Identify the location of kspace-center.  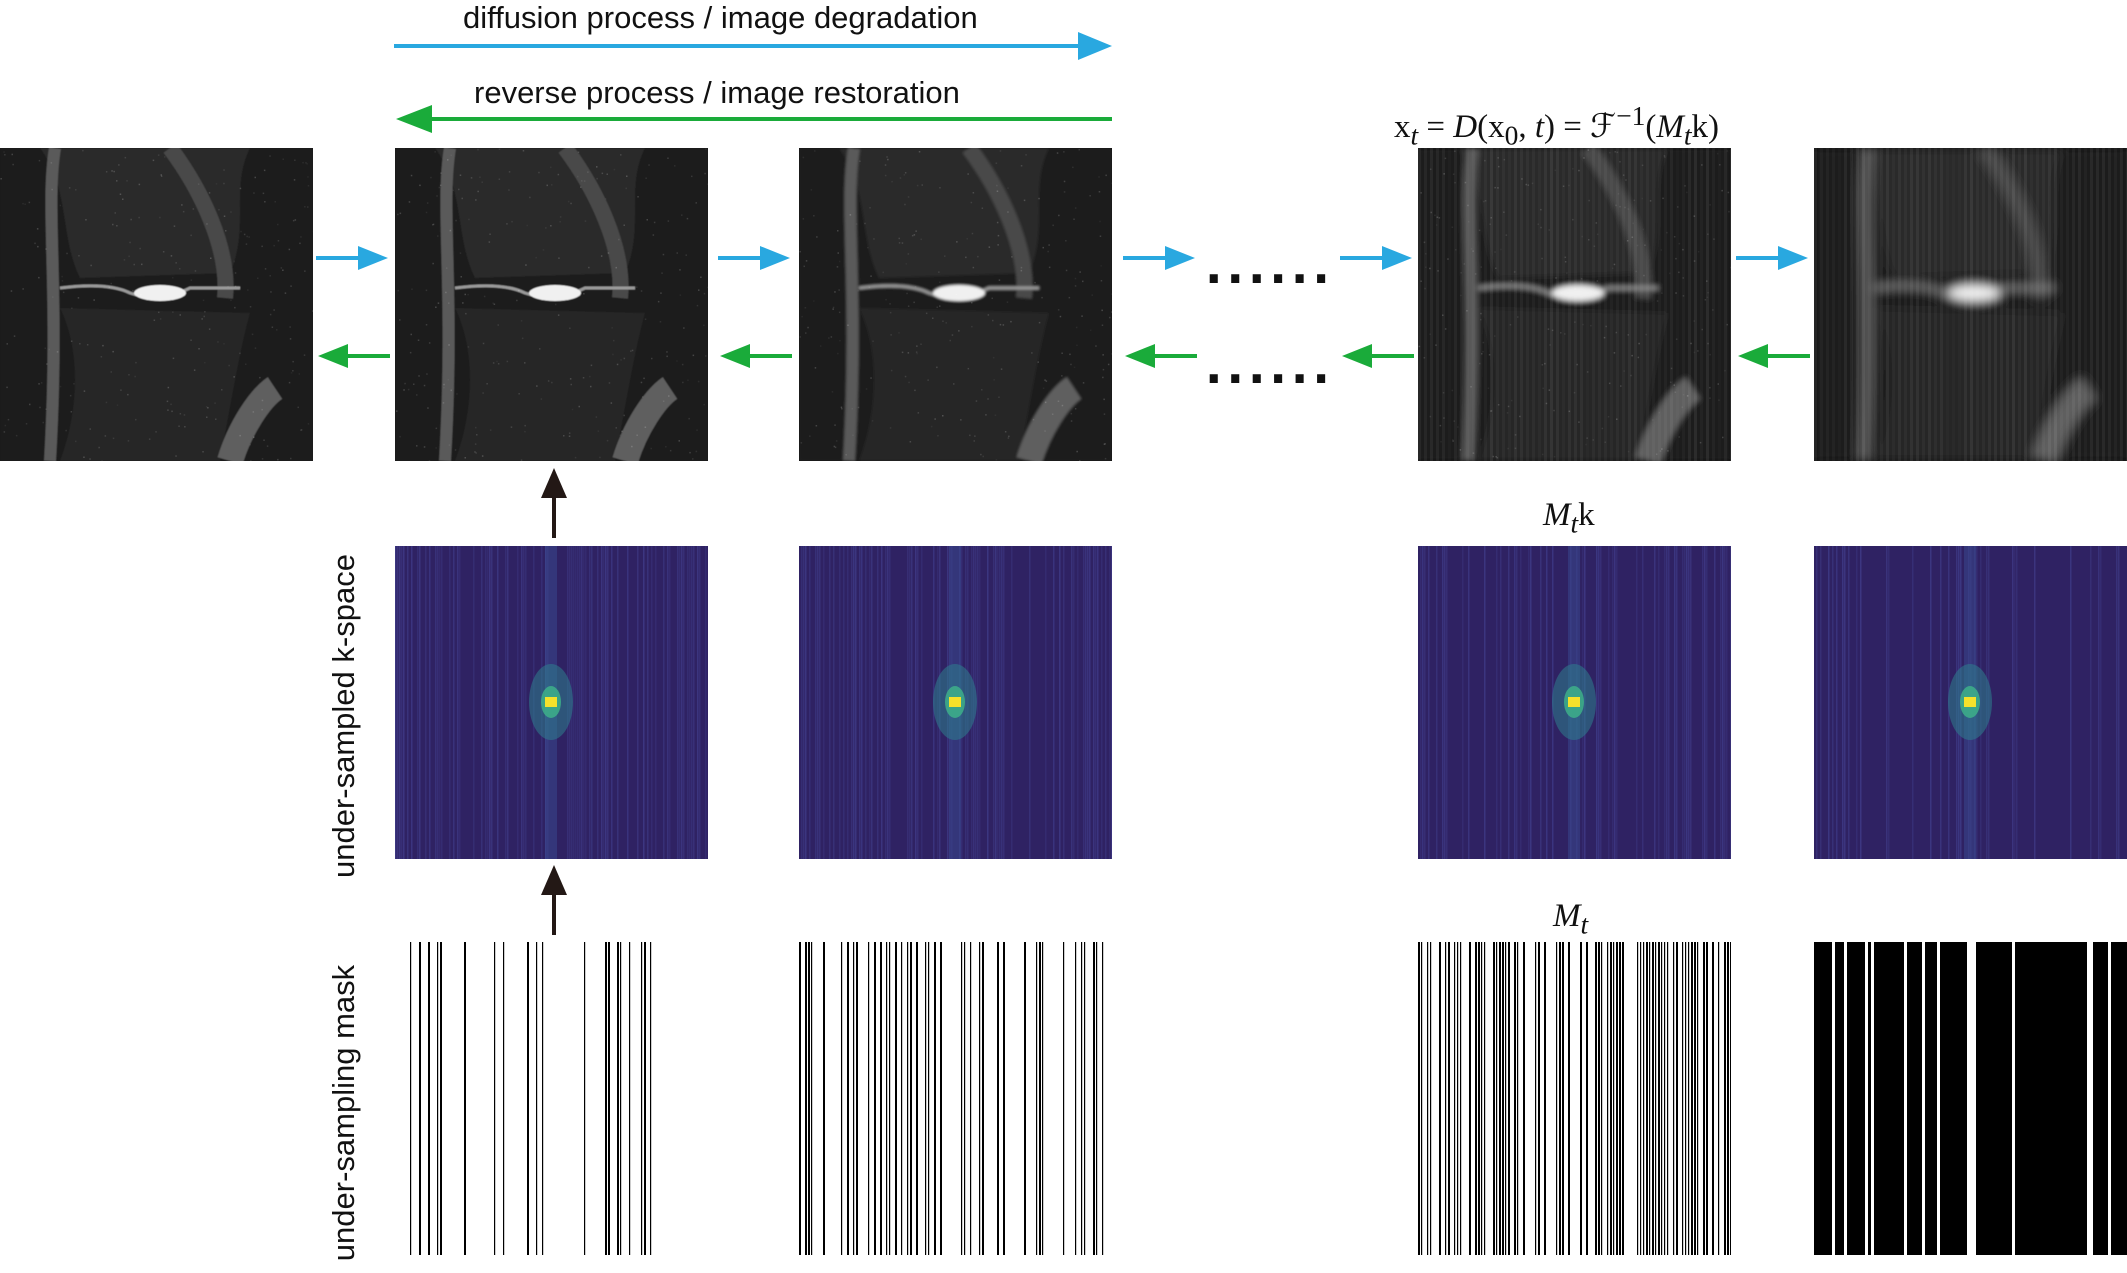
(1970, 702).